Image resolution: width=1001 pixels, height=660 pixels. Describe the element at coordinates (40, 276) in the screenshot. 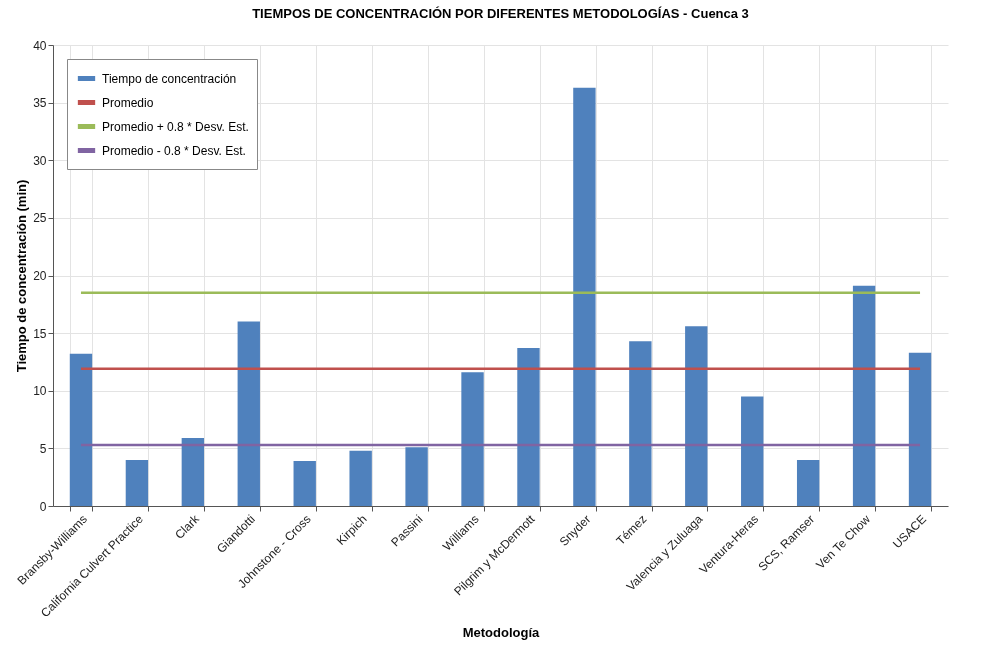

I see `y-tick-label: 20` at that location.